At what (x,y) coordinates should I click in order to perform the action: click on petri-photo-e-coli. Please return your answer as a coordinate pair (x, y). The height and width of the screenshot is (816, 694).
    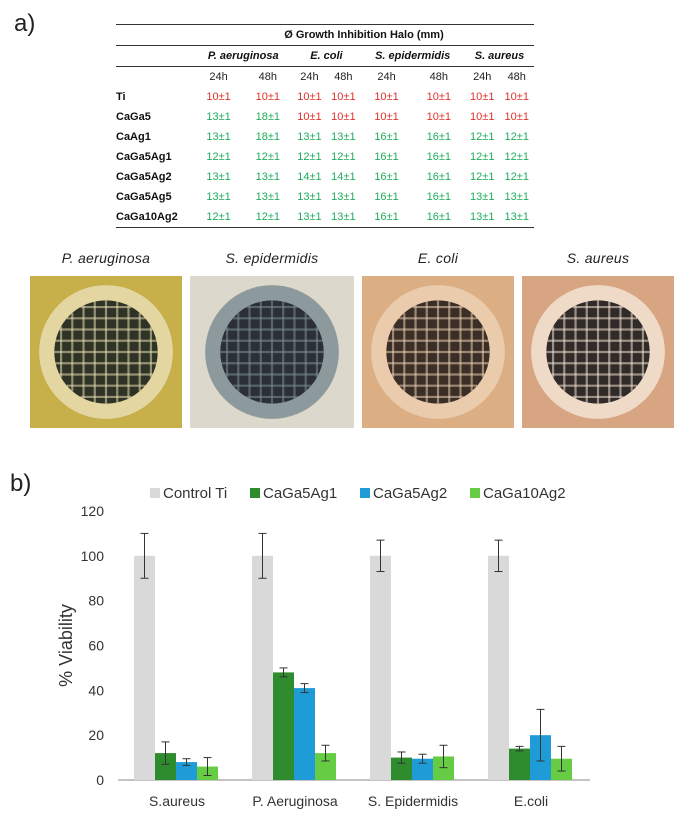
    Looking at the image, I should click on (438, 352).